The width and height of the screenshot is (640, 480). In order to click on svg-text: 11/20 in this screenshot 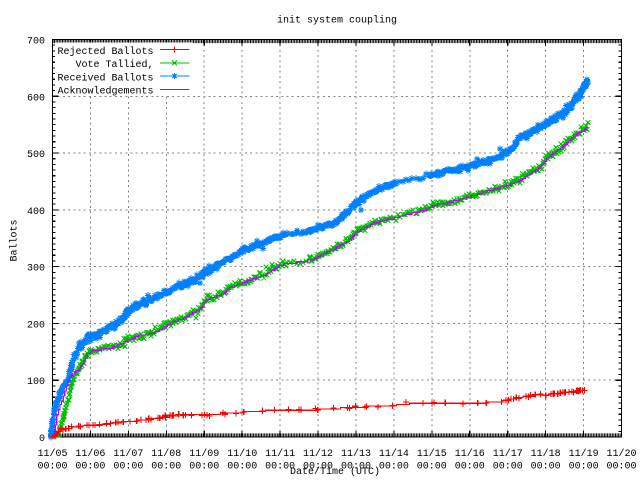, I will do `click(621, 454)`.